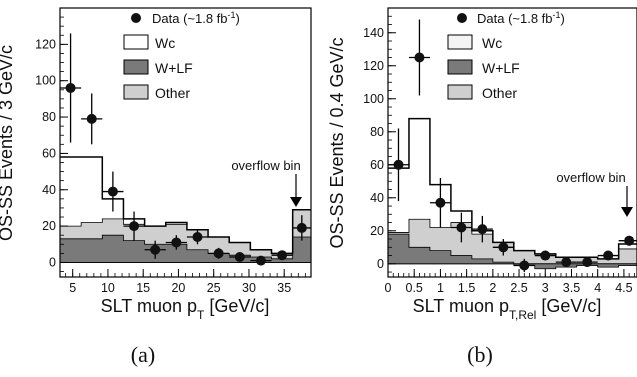 Image resolution: width=637 pixels, height=377 pixels. What do you see at coordinates (507, 309) in the screenshot?
I see `panel-b-x-axis-label: SLT muon pT,Rel [GeV/c]` at bounding box center [507, 309].